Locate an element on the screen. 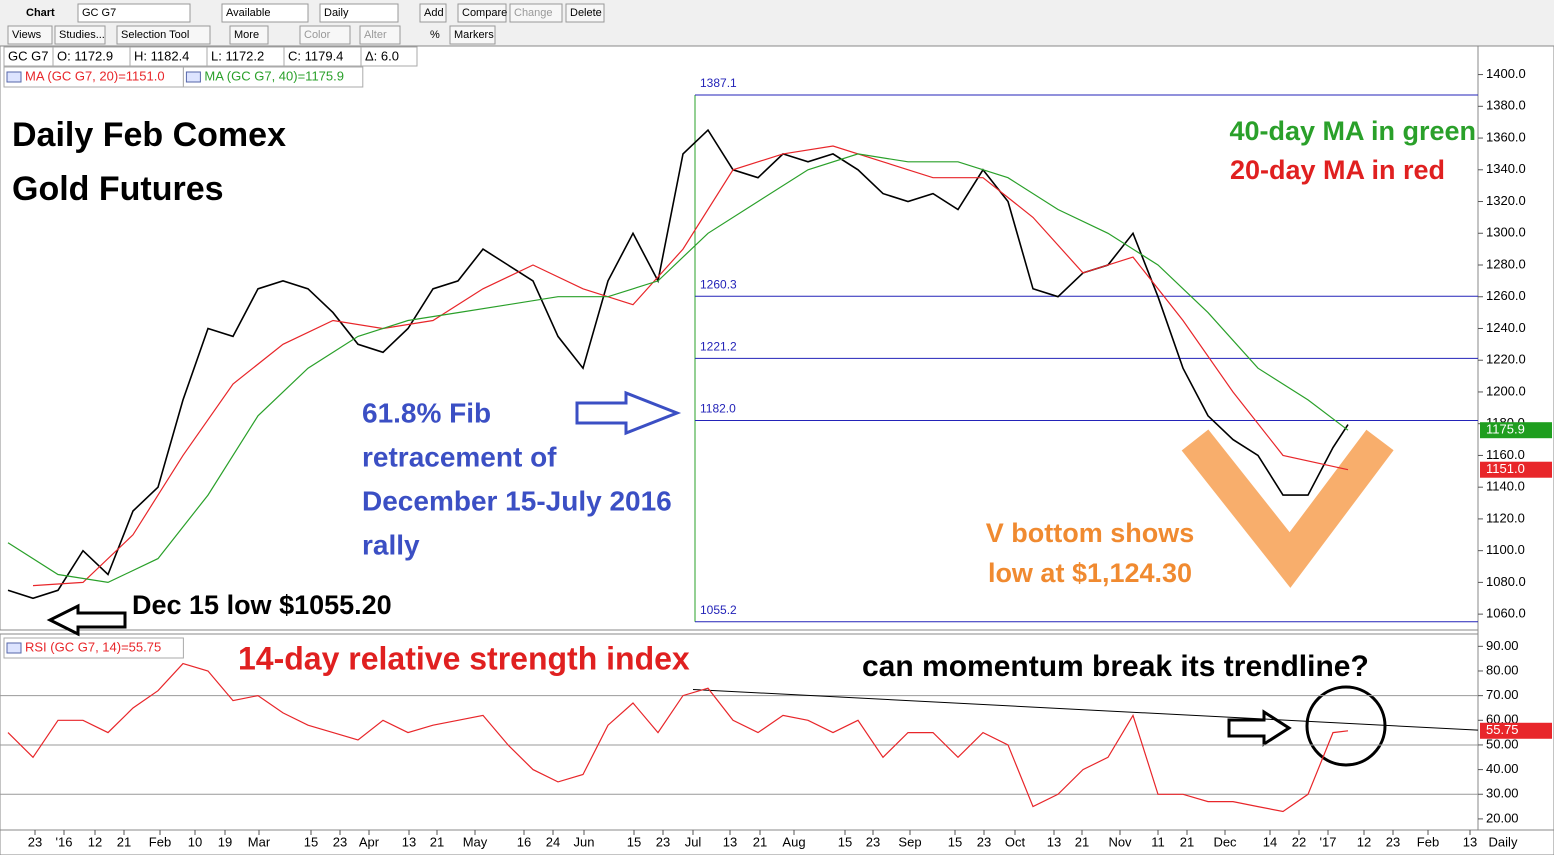  button-label: Delete is located at coordinates (586, 13).